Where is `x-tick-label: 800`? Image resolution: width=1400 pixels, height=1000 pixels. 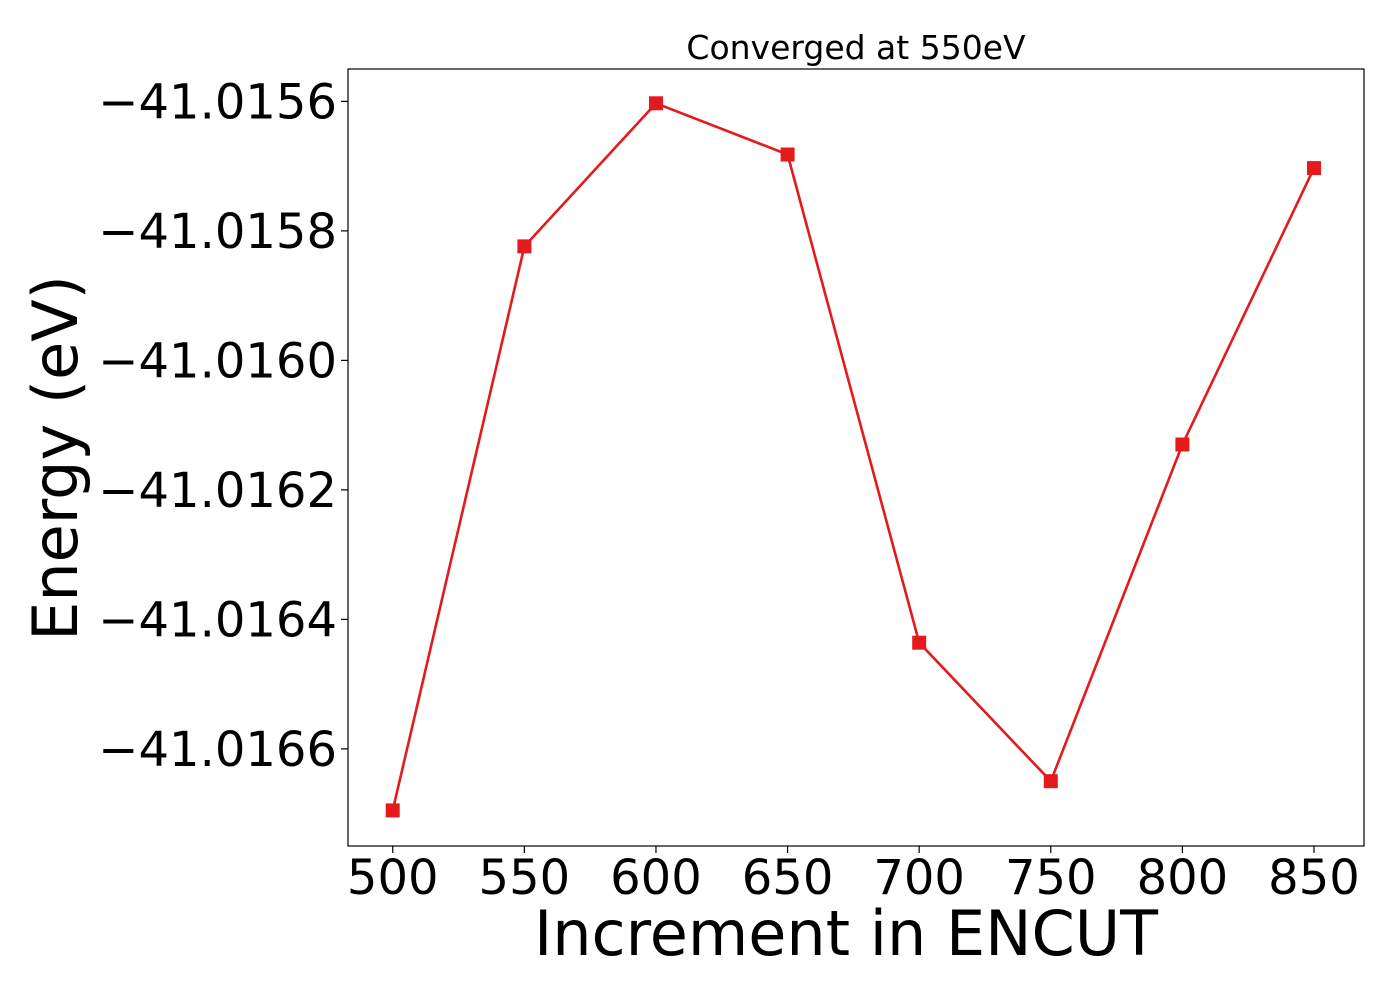
x-tick-label: 800 is located at coordinates (1183, 878).